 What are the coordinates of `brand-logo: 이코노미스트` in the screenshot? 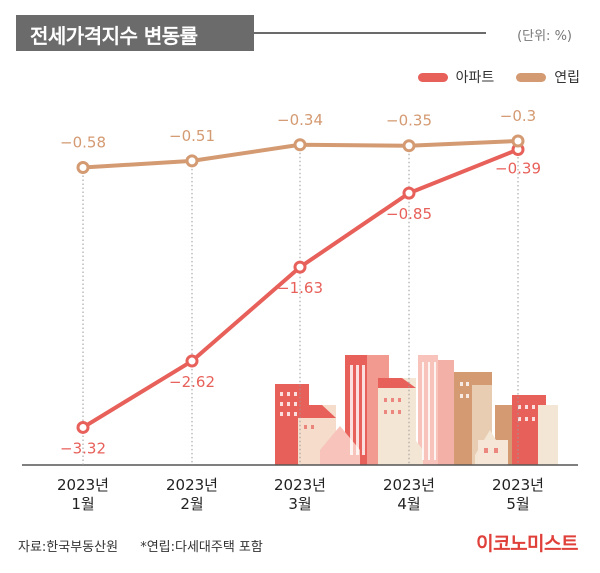 It's located at (527, 544).